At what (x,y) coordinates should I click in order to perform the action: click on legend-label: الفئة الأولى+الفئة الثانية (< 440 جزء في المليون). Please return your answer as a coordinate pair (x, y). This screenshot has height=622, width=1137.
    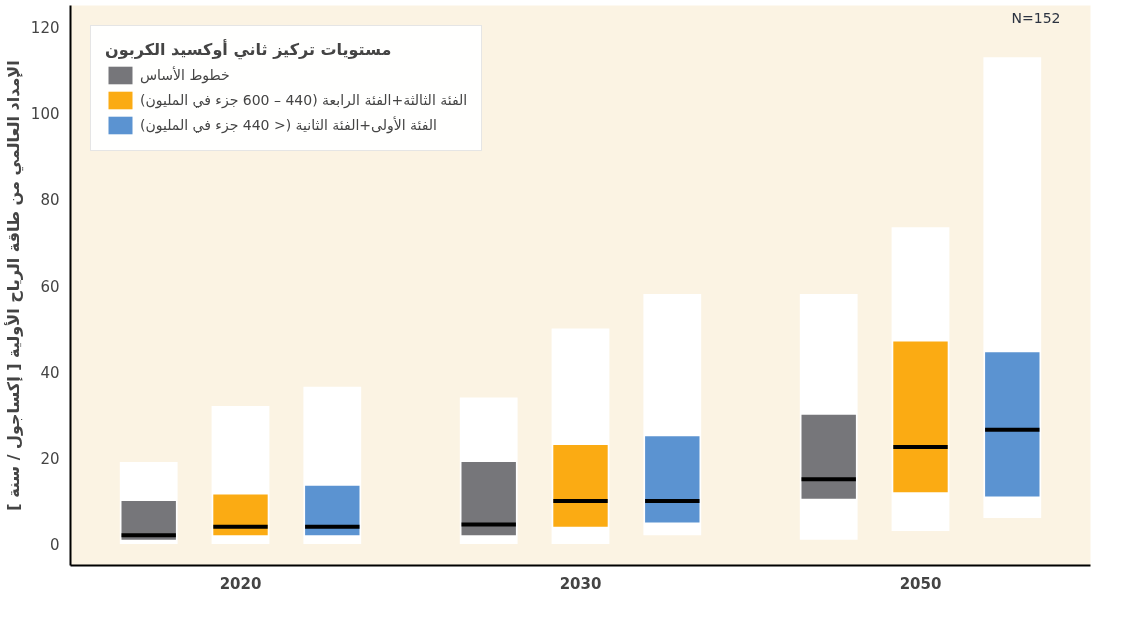
    Looking at the image, I should click on (289, 125).